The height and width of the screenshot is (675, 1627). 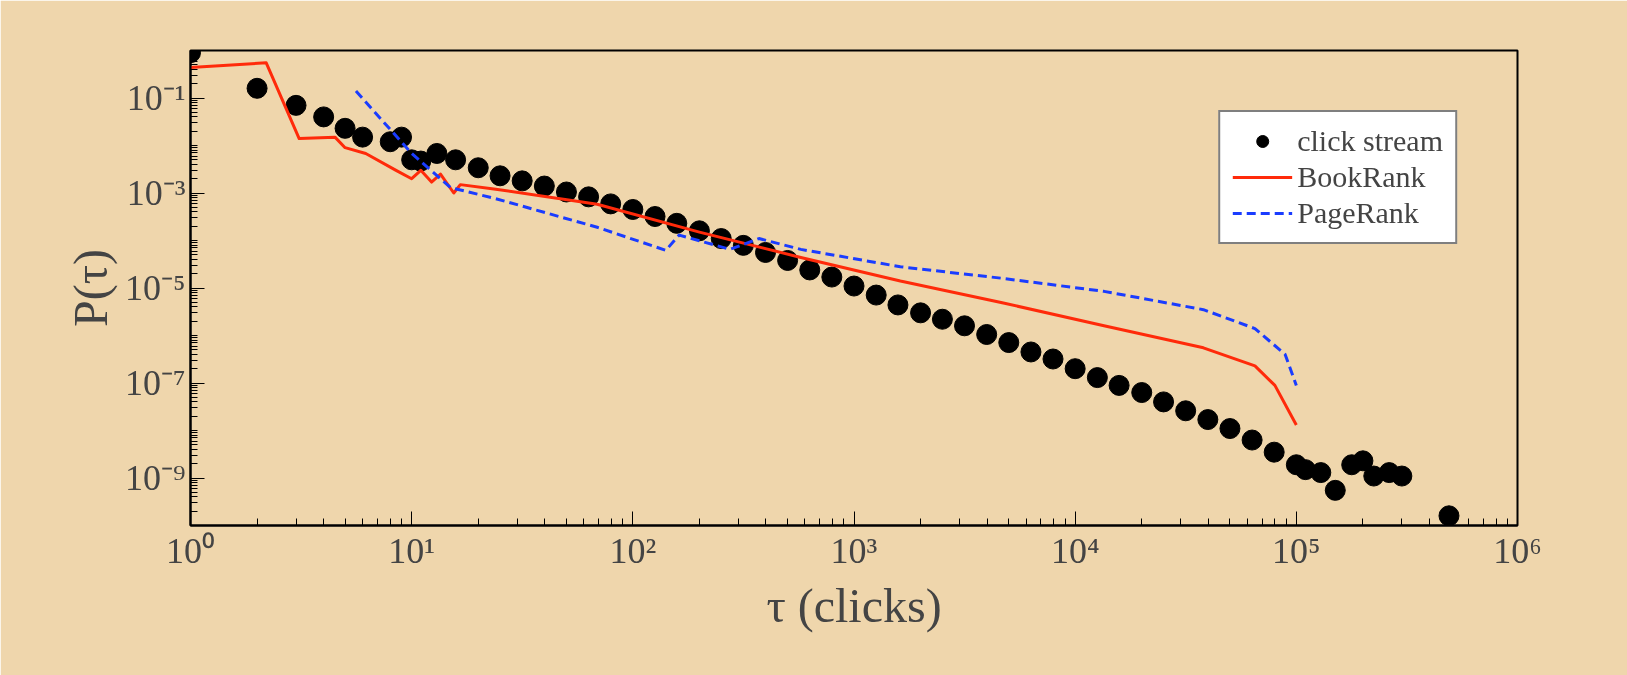 I want to click on y-tick-label: 10⁻³, so click(x=156, y=193).